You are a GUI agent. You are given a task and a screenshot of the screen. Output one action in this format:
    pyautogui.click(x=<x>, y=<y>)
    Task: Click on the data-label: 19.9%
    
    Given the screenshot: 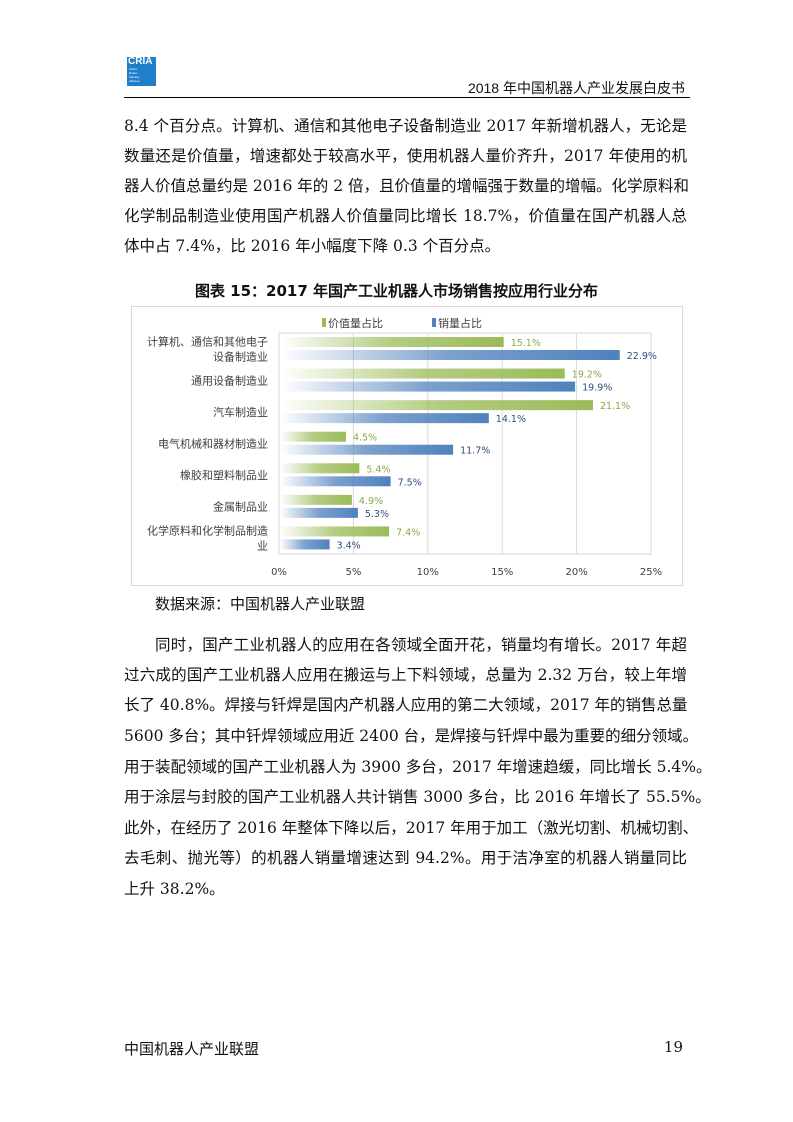 What is the action you would take?
    pyautogui.click(x=597, y=388)
    